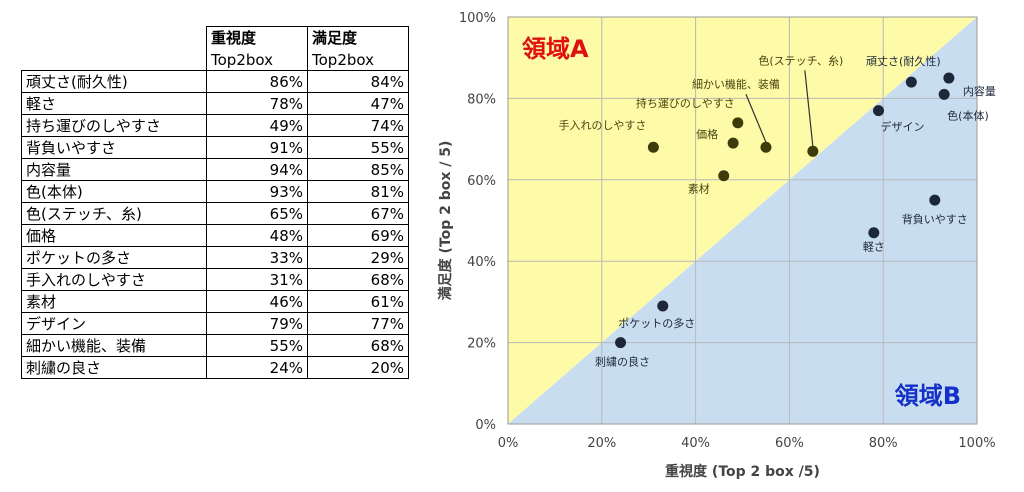 The height and width of the screenshot is (492, 1024). Describe the element at coordinates (736, 84) in the screenshot. I see `point-label: 細かい機能、装備` at that location.